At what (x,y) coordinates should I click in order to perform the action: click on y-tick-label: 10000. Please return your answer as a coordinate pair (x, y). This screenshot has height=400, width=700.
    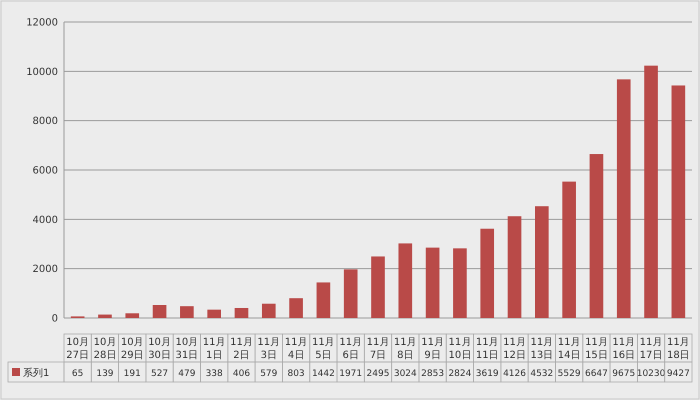
    Looking at the image, I should click on (42, 72).